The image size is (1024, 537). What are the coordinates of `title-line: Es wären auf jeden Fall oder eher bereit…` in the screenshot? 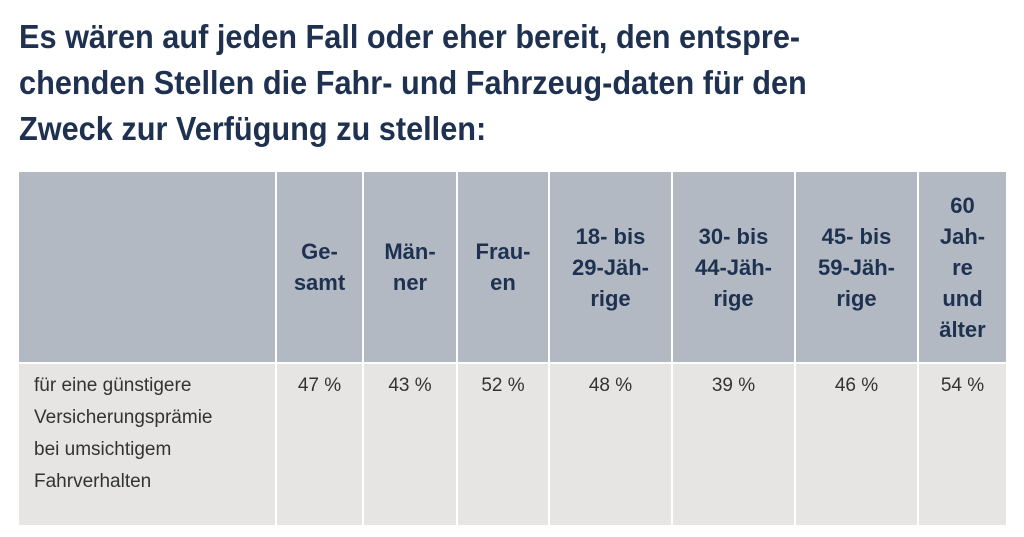 It's located at (410, 36).